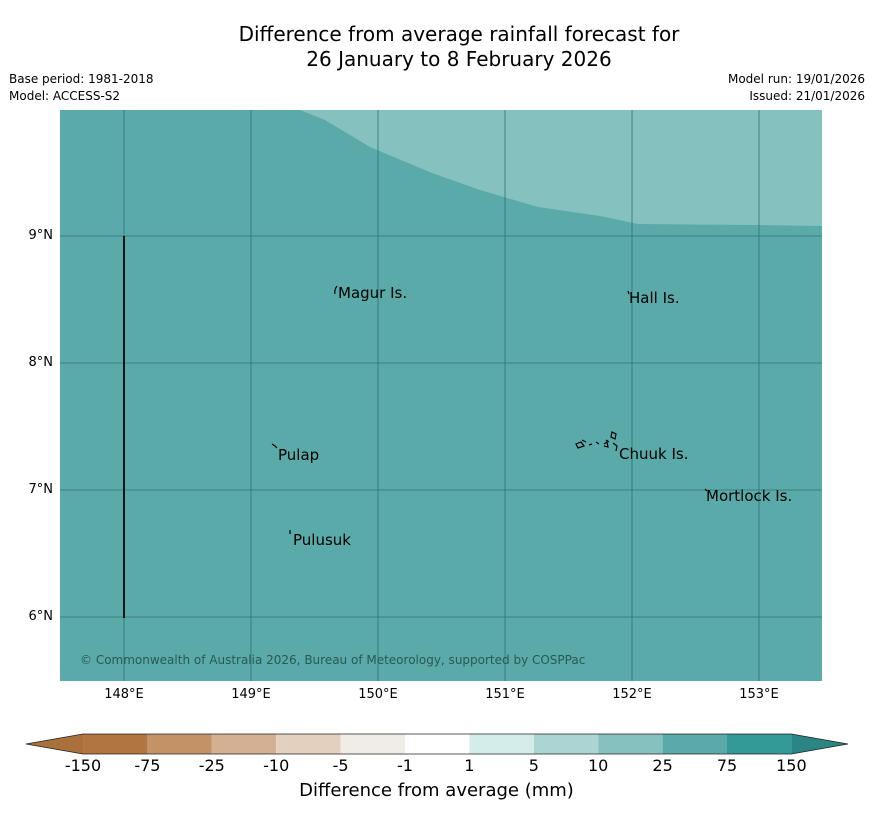 This screenshot has height=816, width=873. Describe the element at coordinates (65, 96) in the screenshot. I see `model-text: Model: ACCESS-S2` at that location.